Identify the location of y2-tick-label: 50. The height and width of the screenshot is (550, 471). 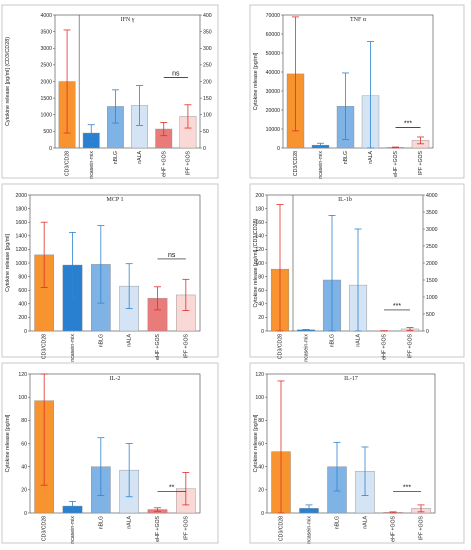
(206, 132).